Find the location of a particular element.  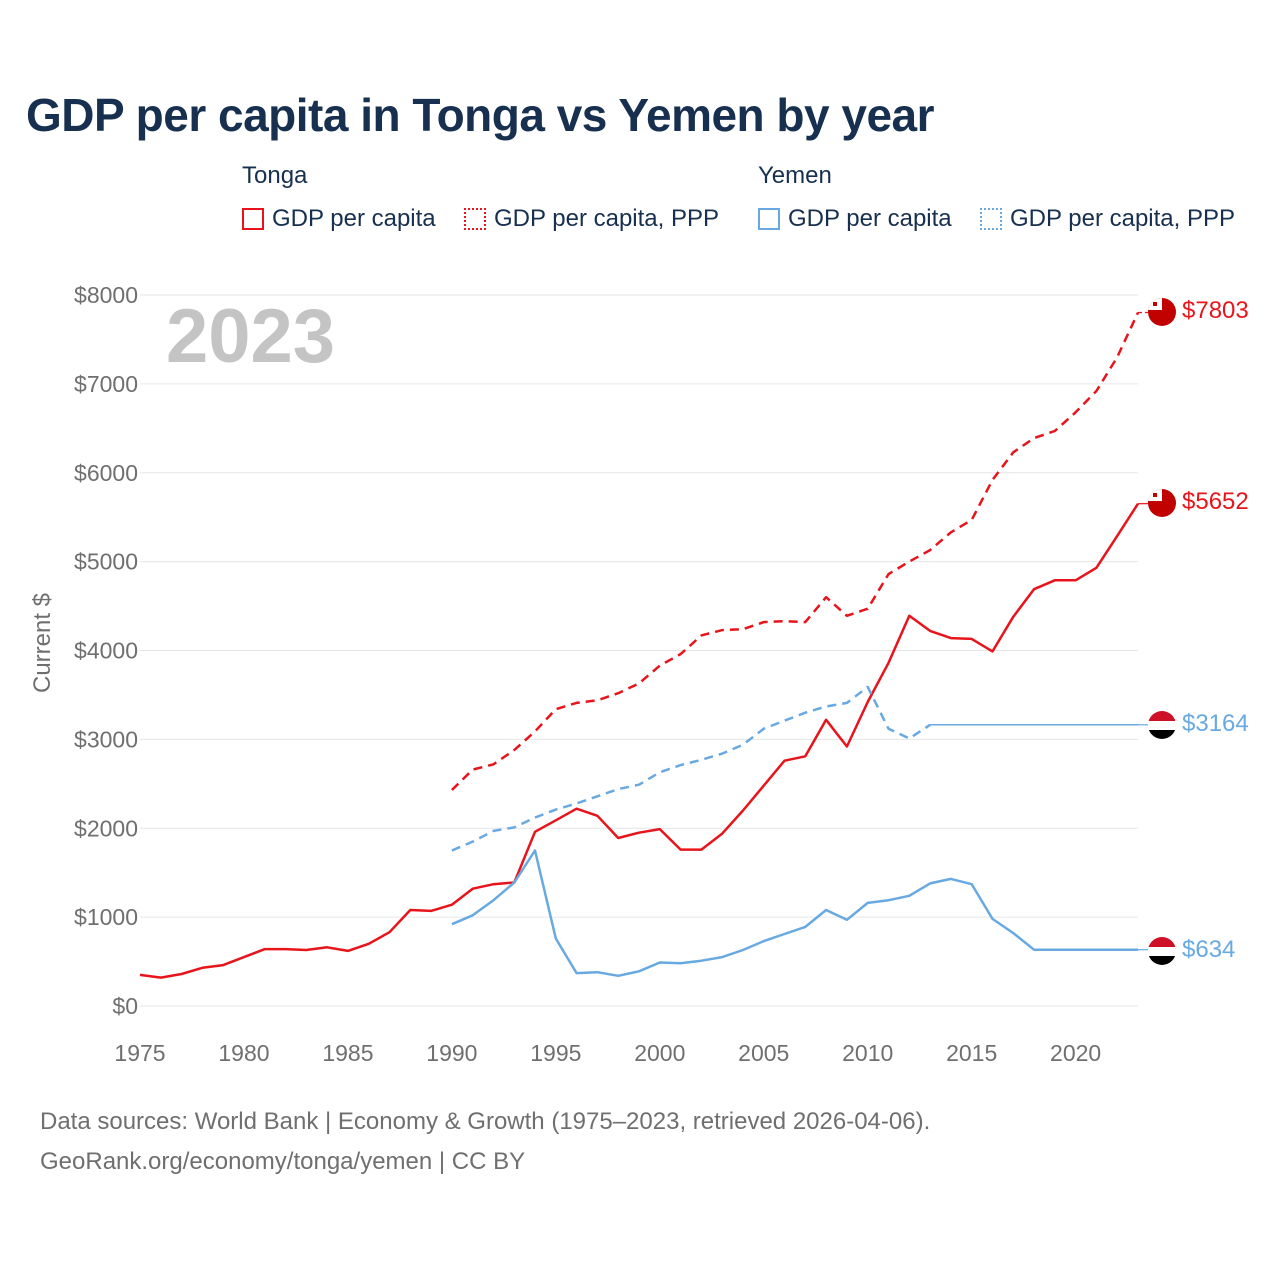

y-tick-label: $1000 is located at coordinates (106, 917).